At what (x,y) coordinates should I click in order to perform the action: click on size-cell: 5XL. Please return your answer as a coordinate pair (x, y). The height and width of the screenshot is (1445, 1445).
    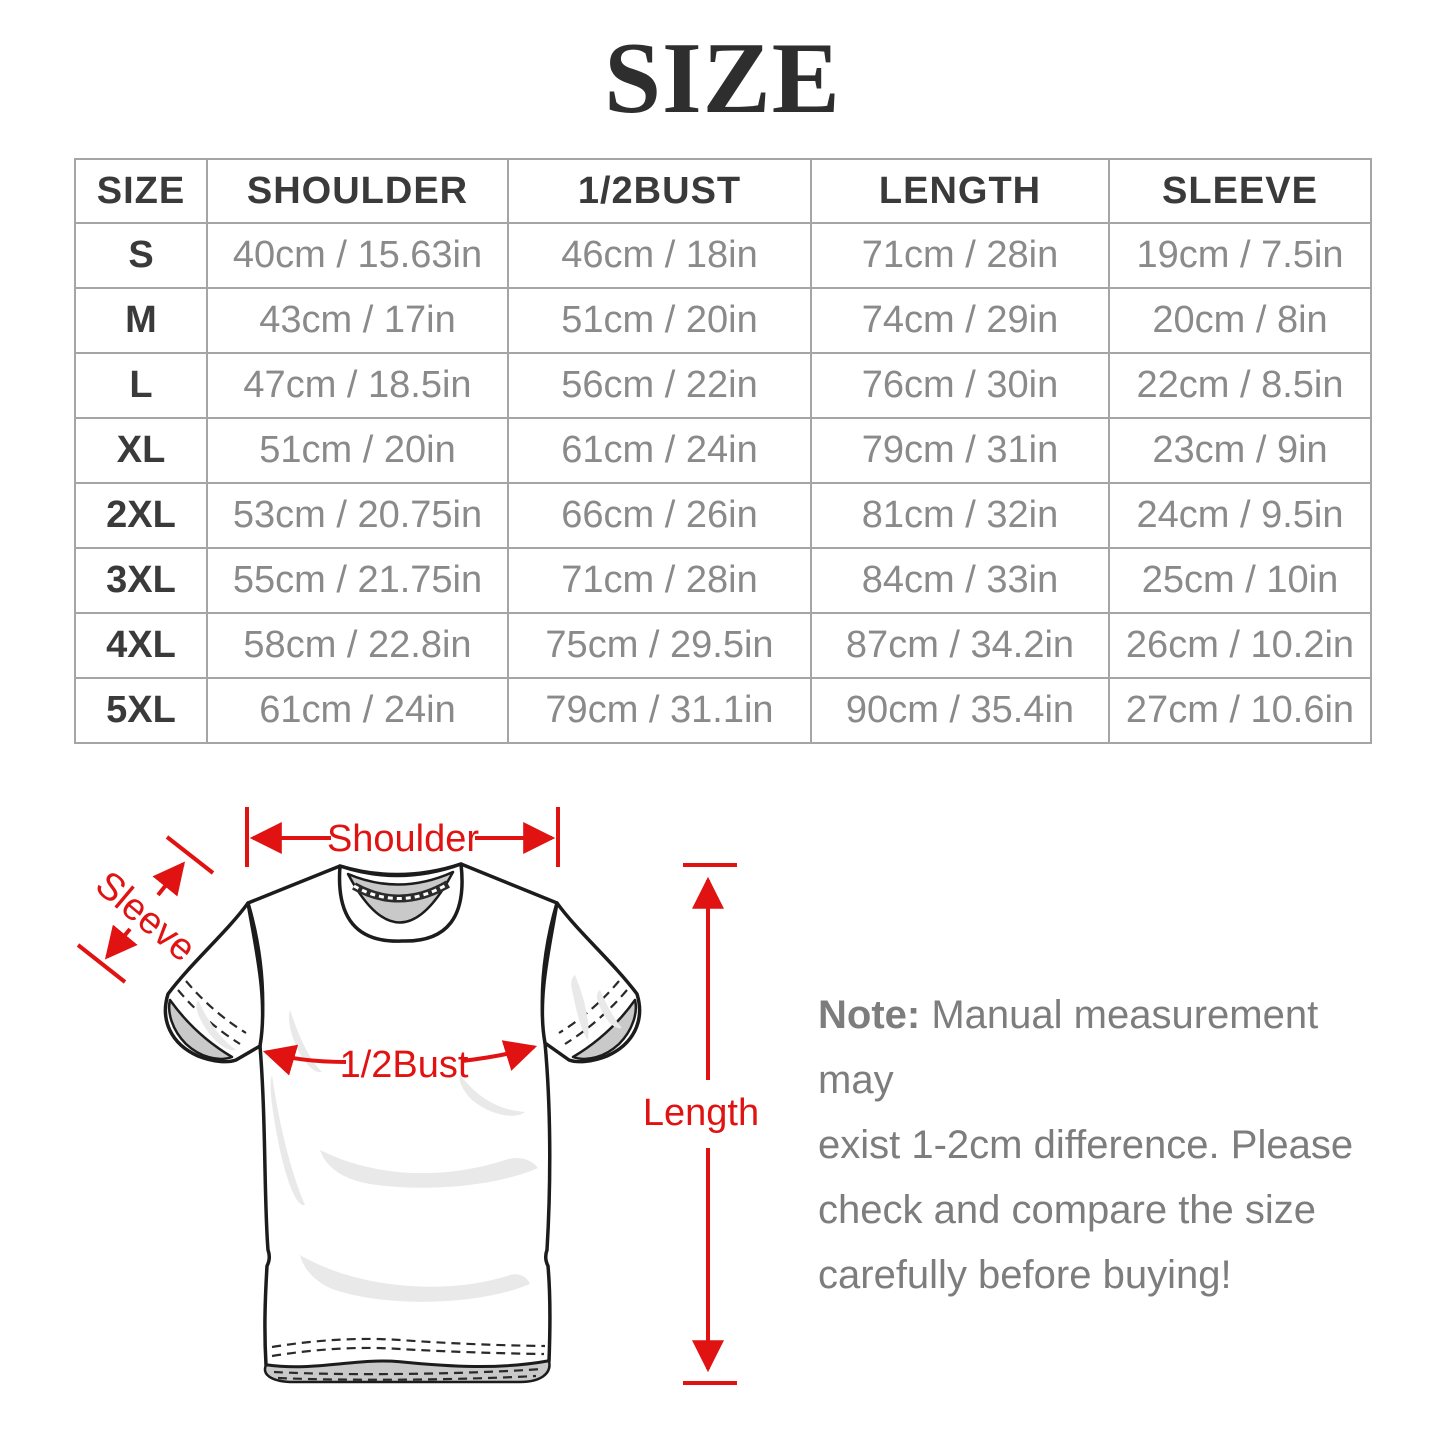
    Looking at the image, I should click on (141, 710).